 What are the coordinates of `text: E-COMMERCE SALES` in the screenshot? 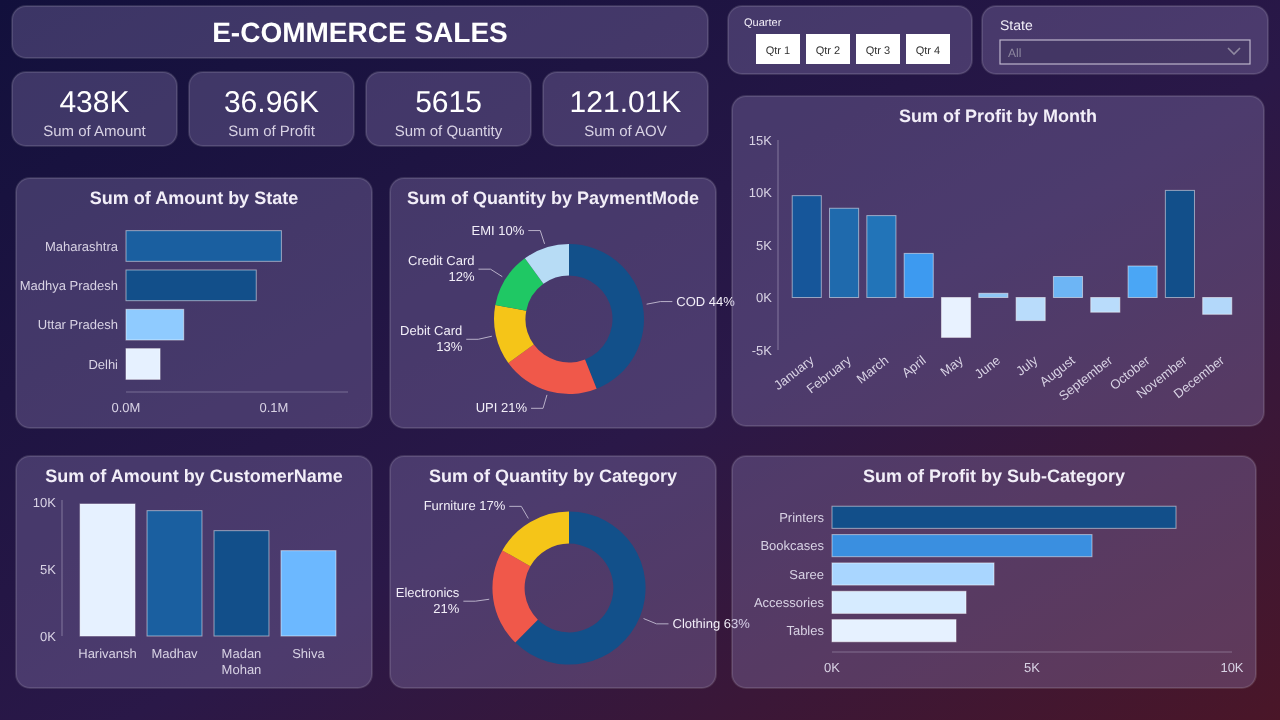 It's located at (360, 32).